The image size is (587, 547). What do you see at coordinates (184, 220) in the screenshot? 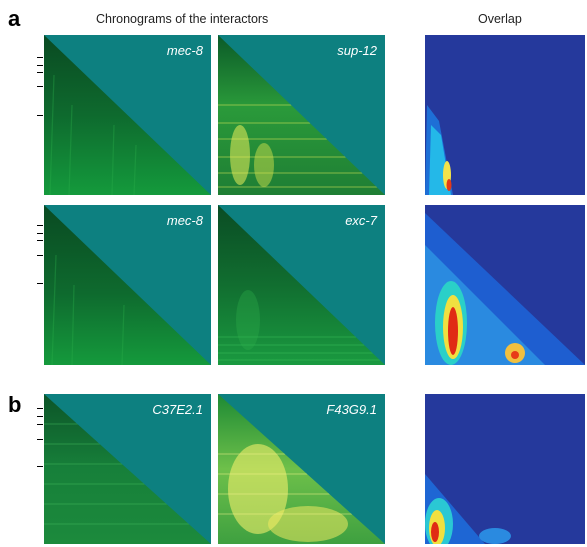
I see `gene-label-mec-8-row2: mec-8` at bounding box center [184, 220].